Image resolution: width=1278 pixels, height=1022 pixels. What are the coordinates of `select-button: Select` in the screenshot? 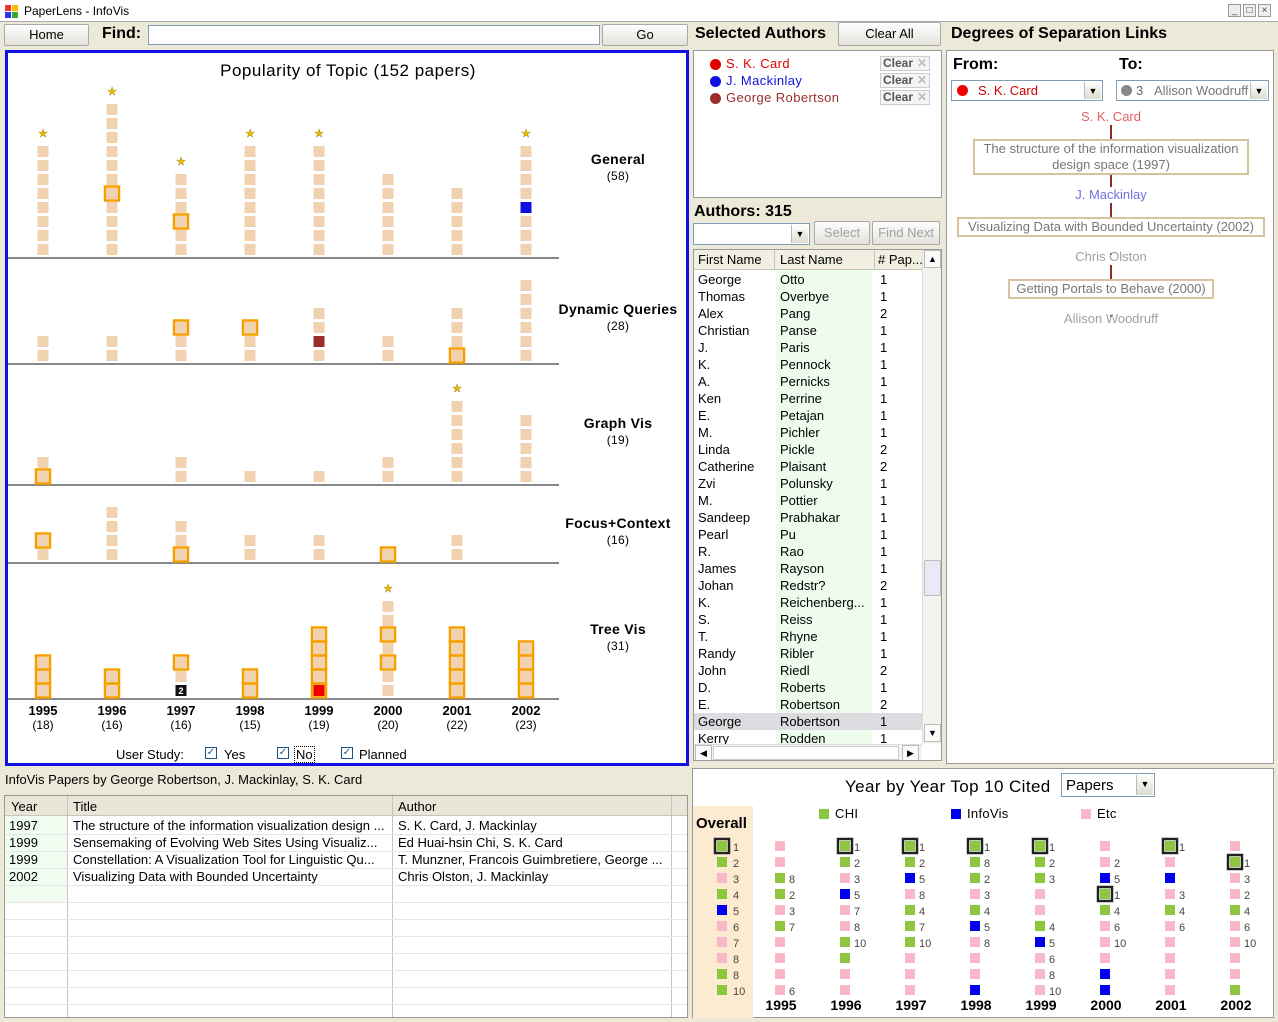 It's located at (842, 233).